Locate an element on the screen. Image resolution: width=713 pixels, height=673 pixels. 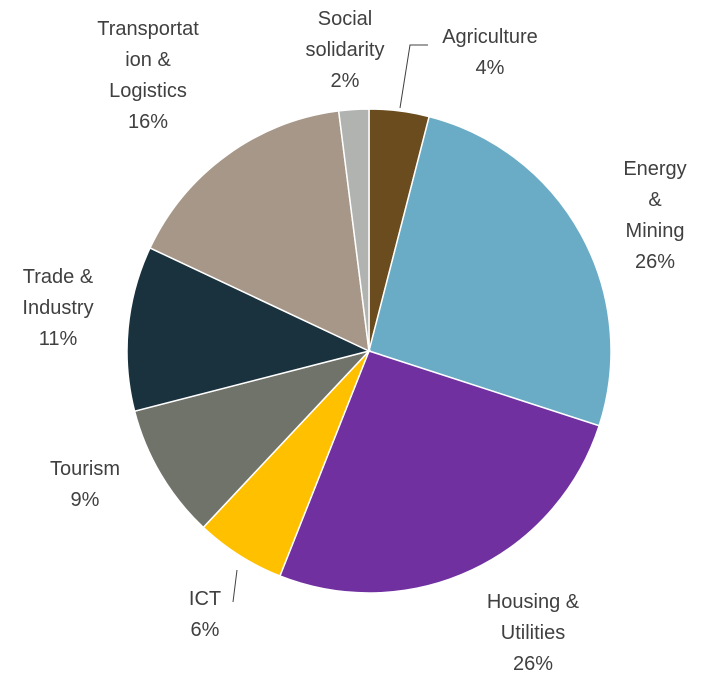
value-label: 11% is located at coordinates (58, 339).